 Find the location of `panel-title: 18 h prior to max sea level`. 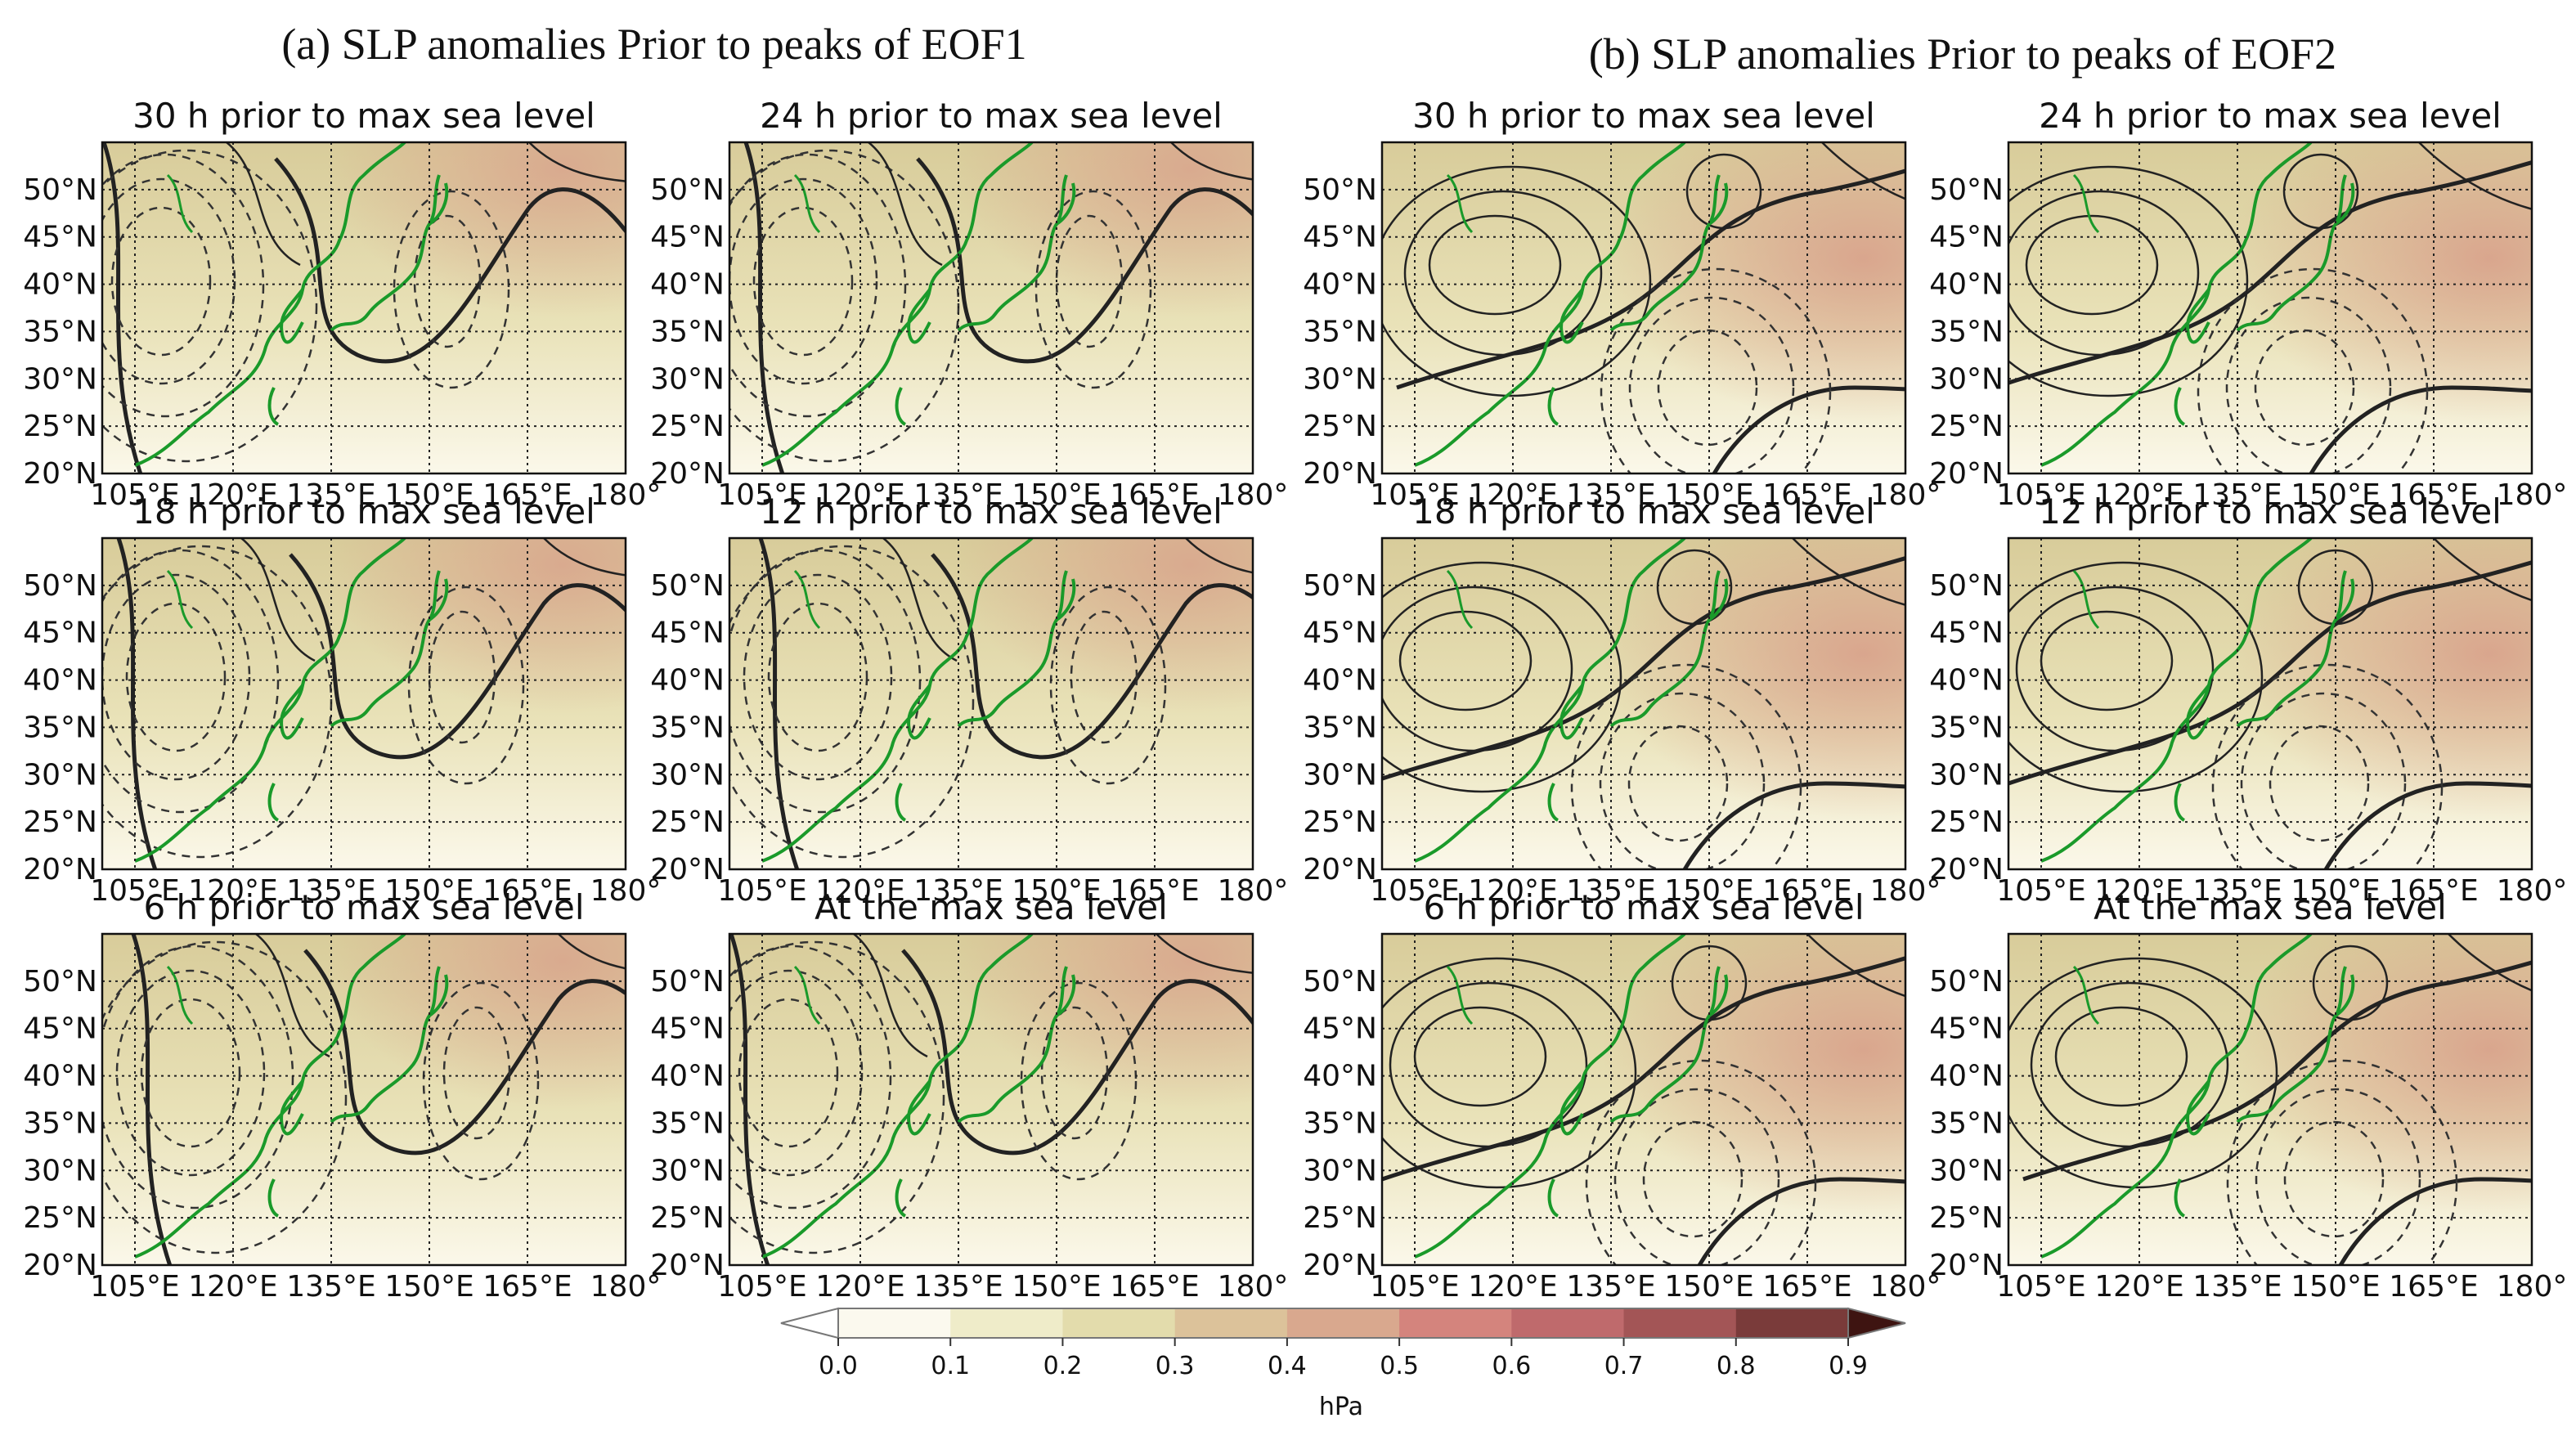

panel-title: 18 h prior to max sea level is located at coordinates (1643, 511).